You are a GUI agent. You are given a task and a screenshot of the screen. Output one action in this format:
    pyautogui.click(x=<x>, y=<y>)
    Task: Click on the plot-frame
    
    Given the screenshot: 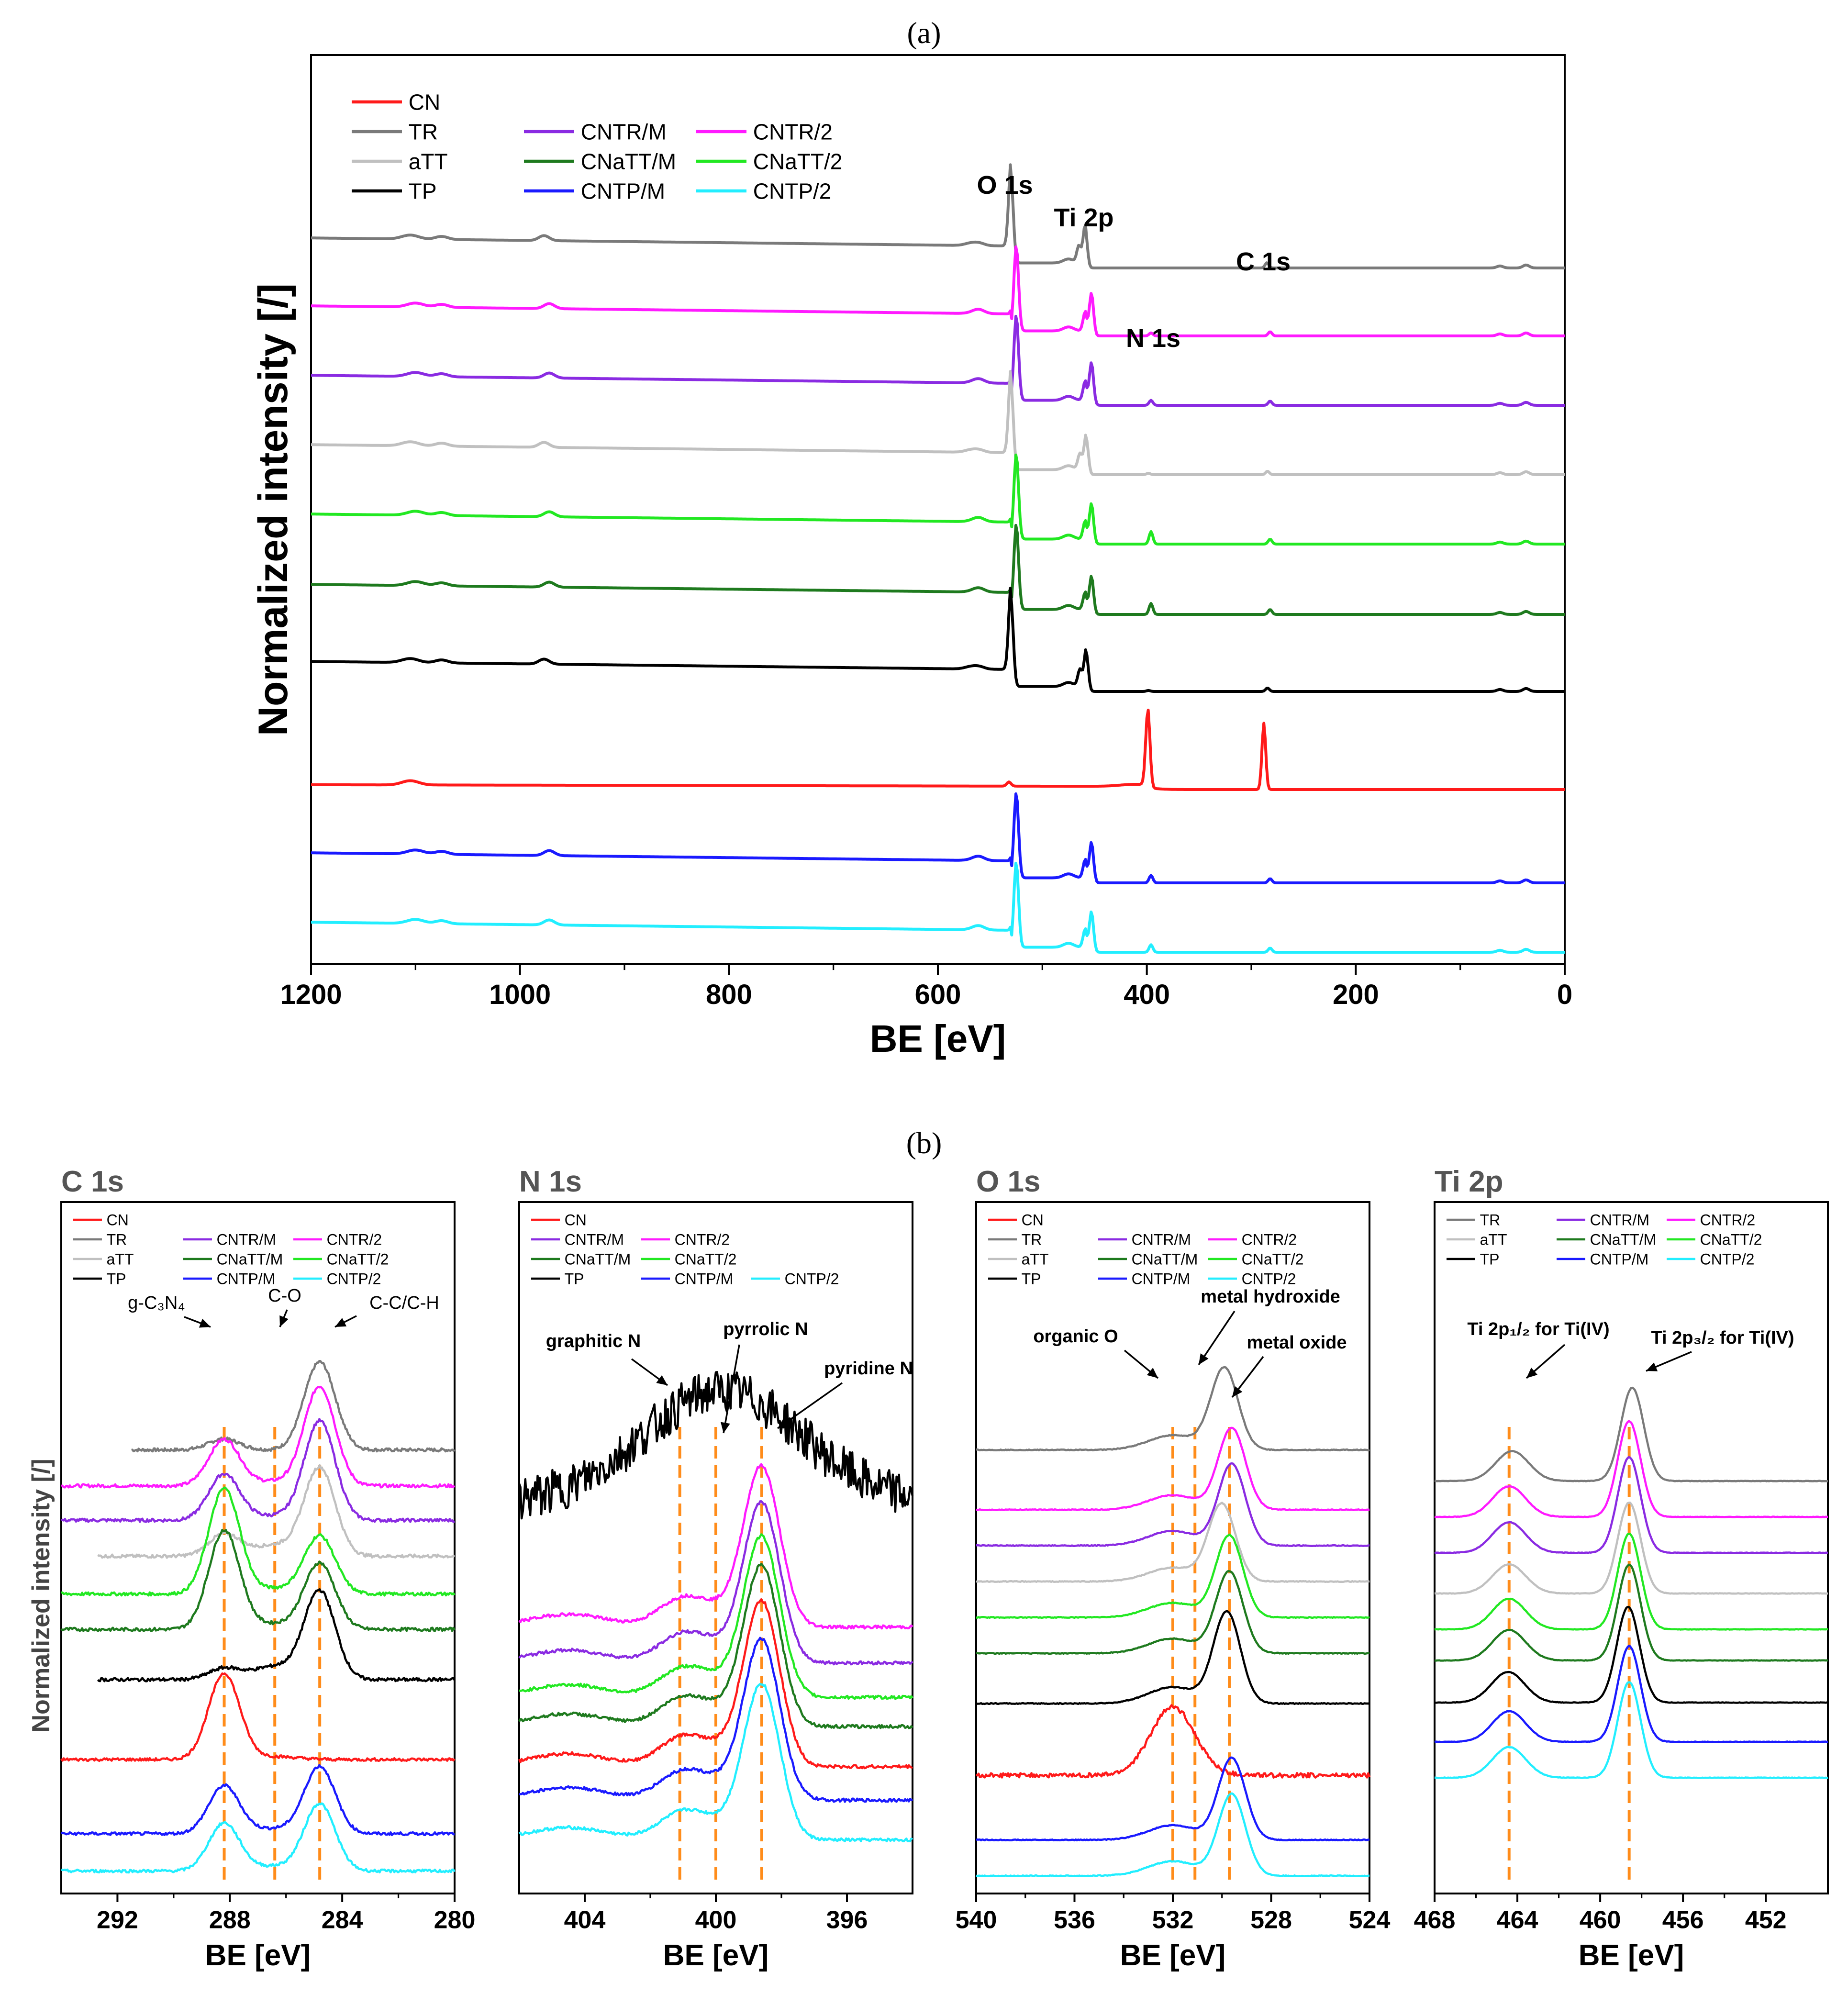 What is the action you would take?
    pyautogui.click(x=258, y=1548)
    